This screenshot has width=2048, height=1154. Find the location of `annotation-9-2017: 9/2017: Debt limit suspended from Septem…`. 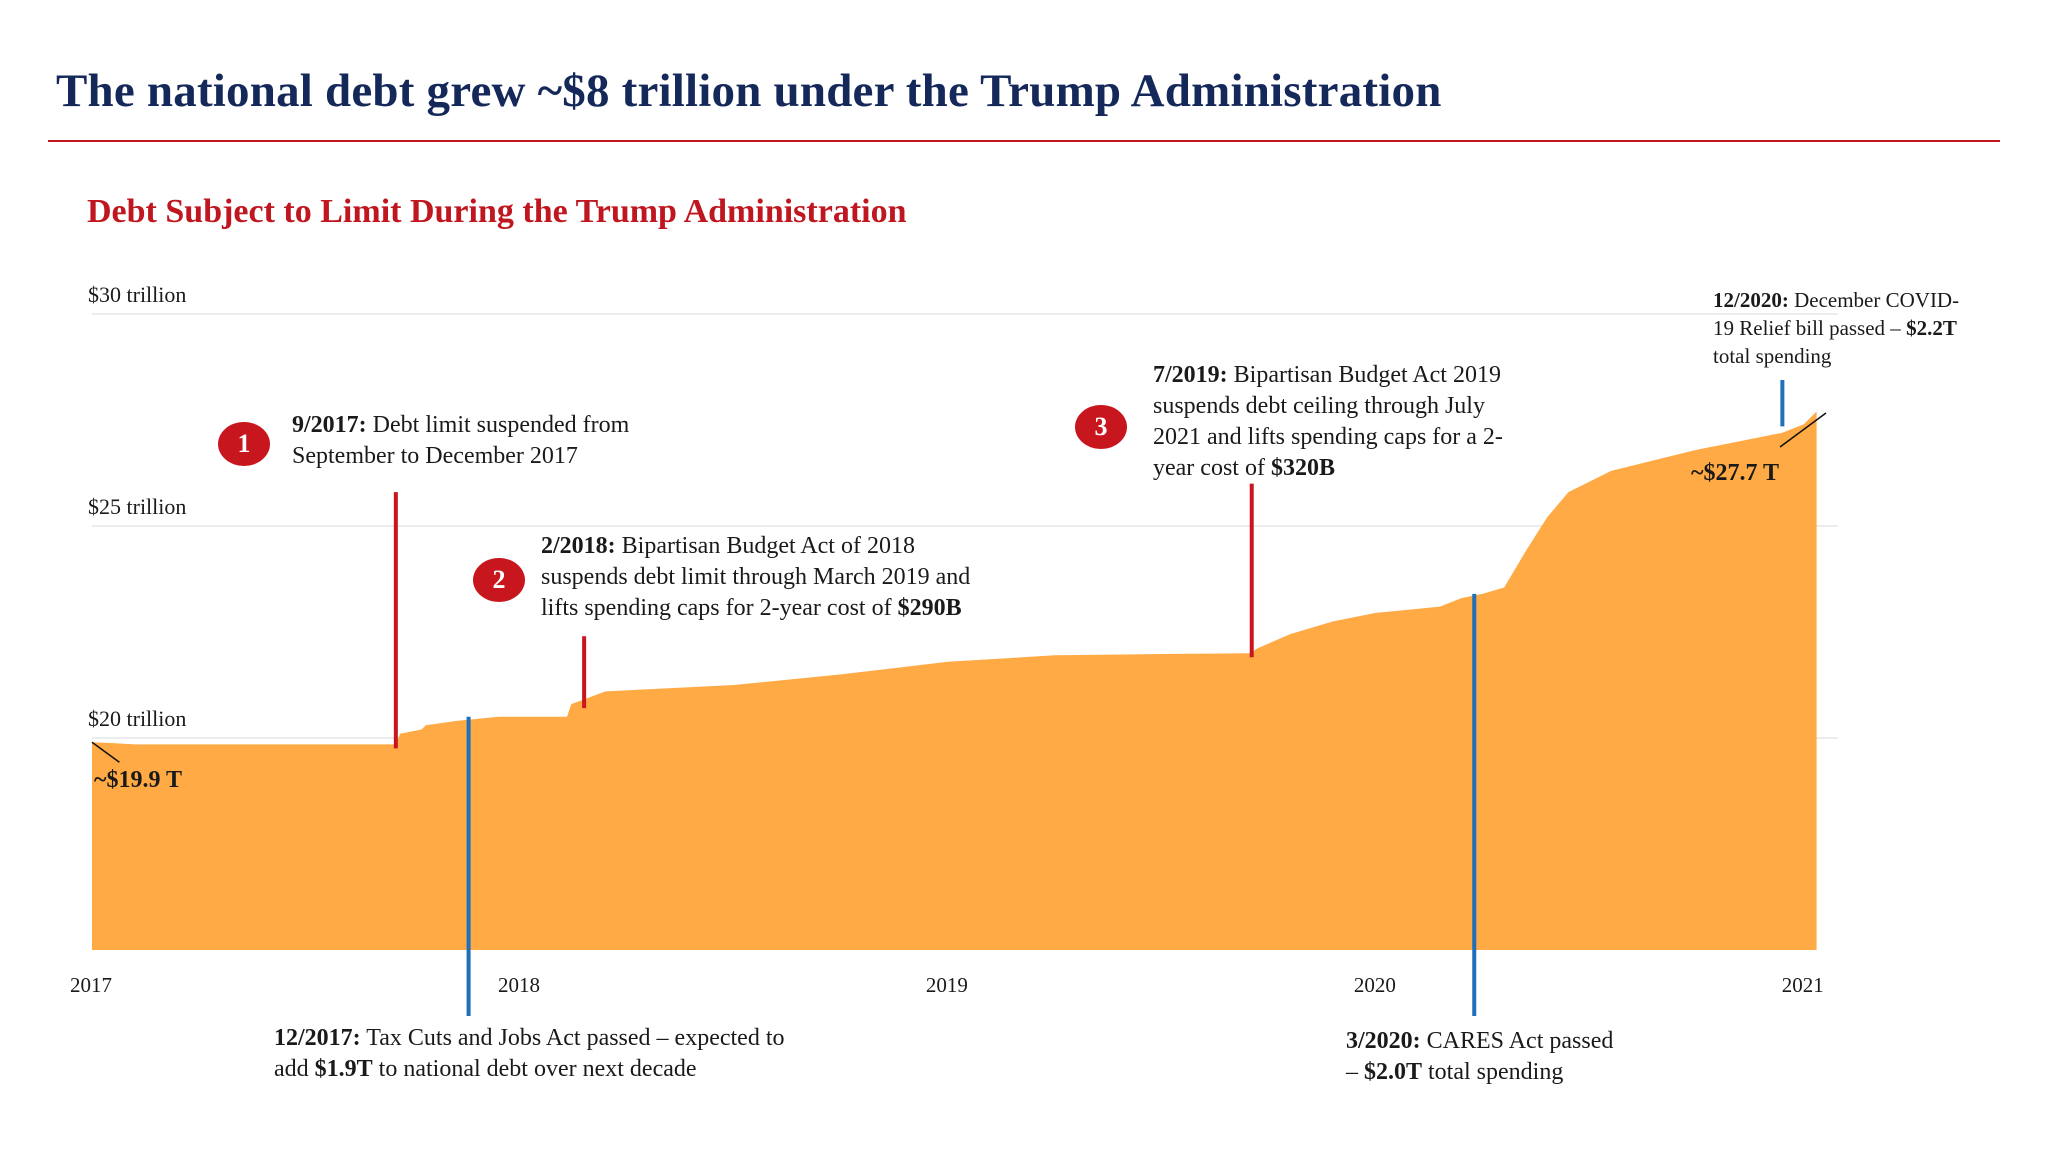

annotation-9-2017: 9/2017: Debt limit suspended from Septem… is located at coordinates (460, 441).